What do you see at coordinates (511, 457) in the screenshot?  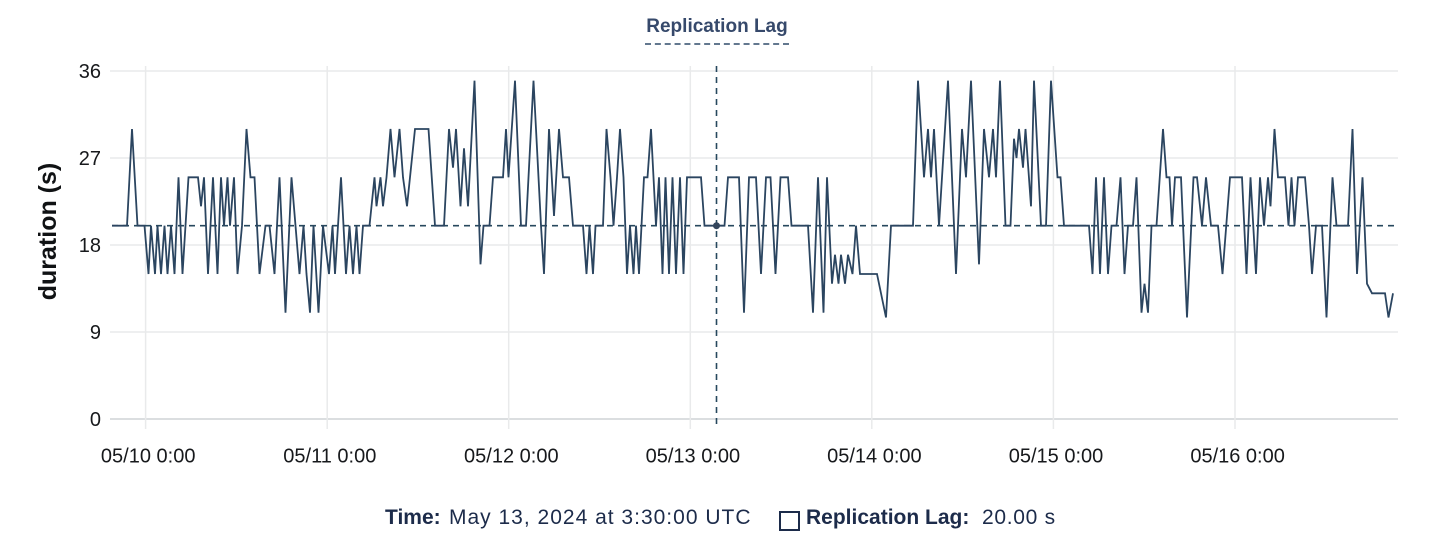 I see `svg-text: 05/12 0:00` at bounding box center [511, 457].